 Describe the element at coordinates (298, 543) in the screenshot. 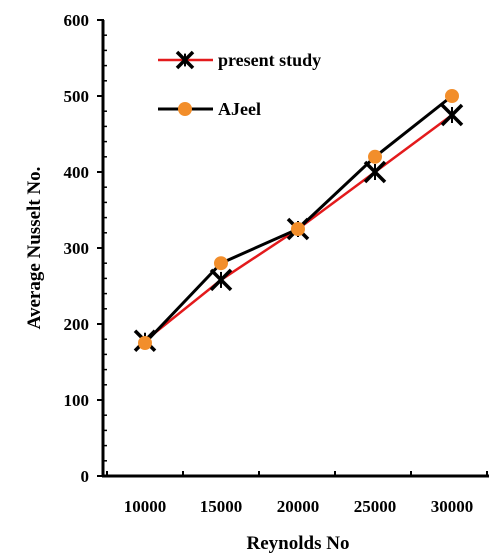

I see `x-axis-title: Reynolds No` at that location.